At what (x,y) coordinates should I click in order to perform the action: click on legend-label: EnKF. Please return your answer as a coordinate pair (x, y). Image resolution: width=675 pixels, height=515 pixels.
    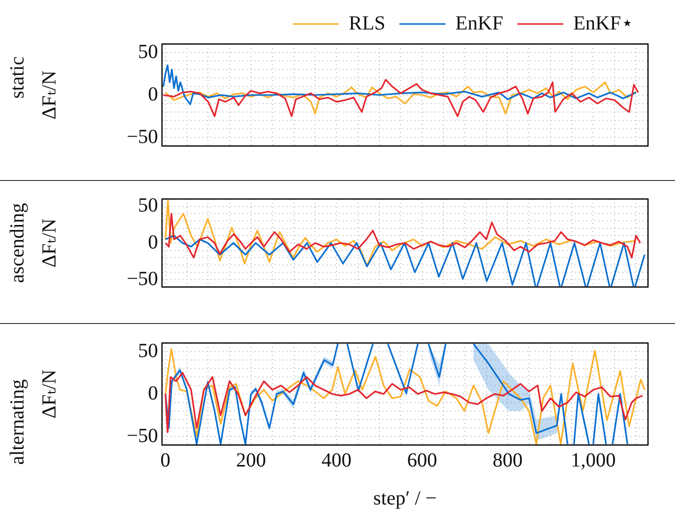
    Looking at the image, I should click on (479, 23).